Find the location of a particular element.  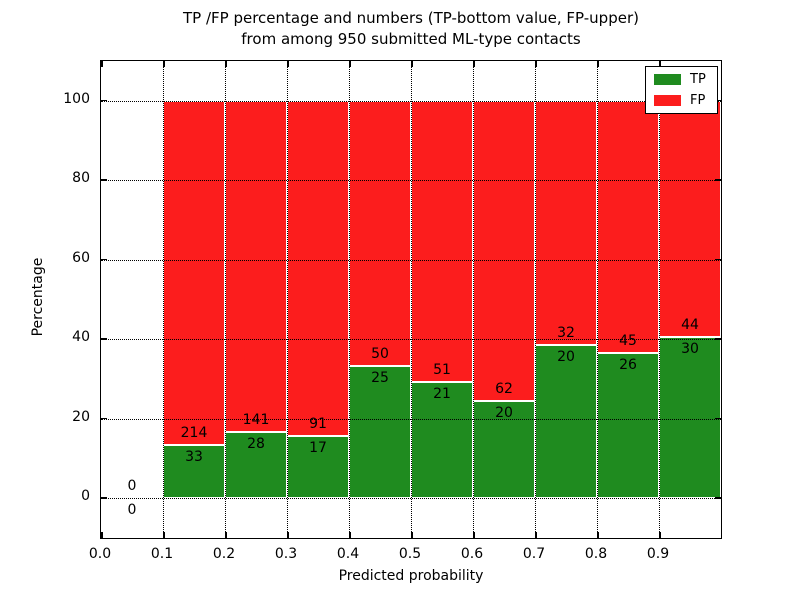

tp-count-label: 21 is located at coordinates (442, 394).